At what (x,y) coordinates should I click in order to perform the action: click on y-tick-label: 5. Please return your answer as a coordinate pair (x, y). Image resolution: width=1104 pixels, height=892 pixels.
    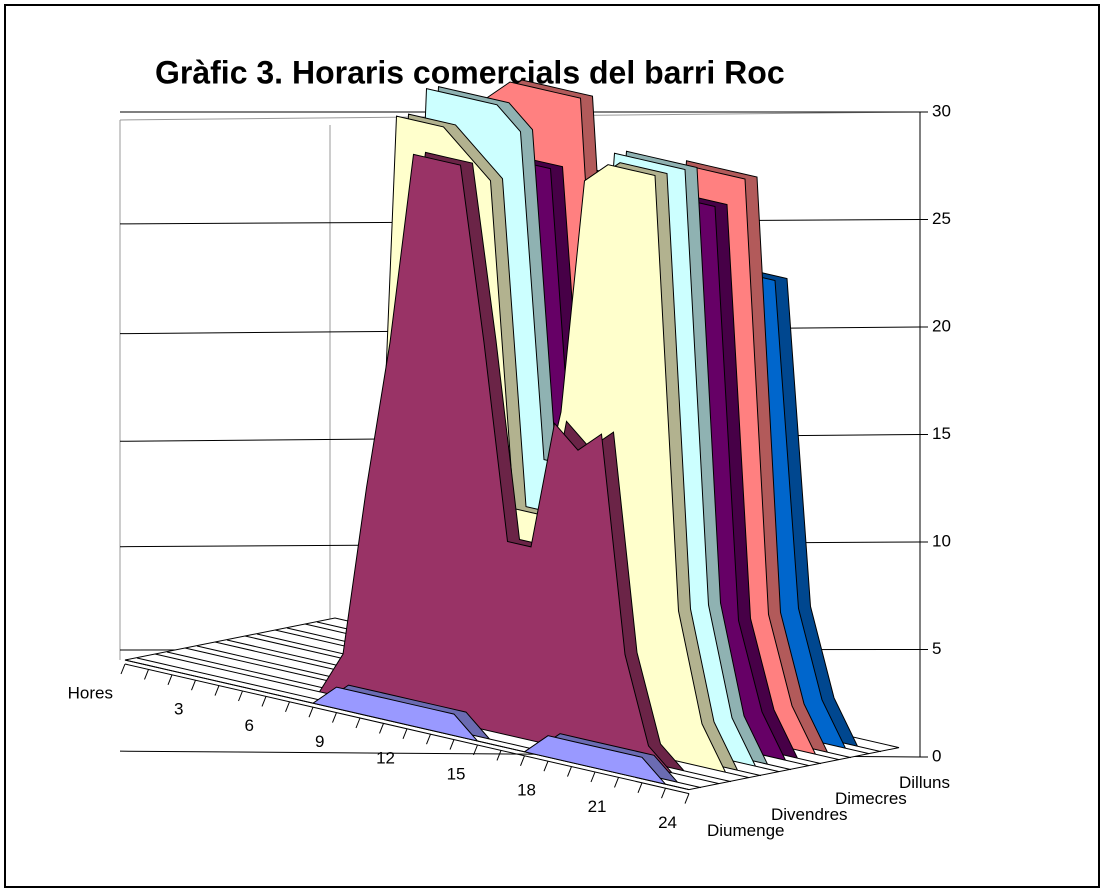
    Looking at the image, I should click on (936, 648).